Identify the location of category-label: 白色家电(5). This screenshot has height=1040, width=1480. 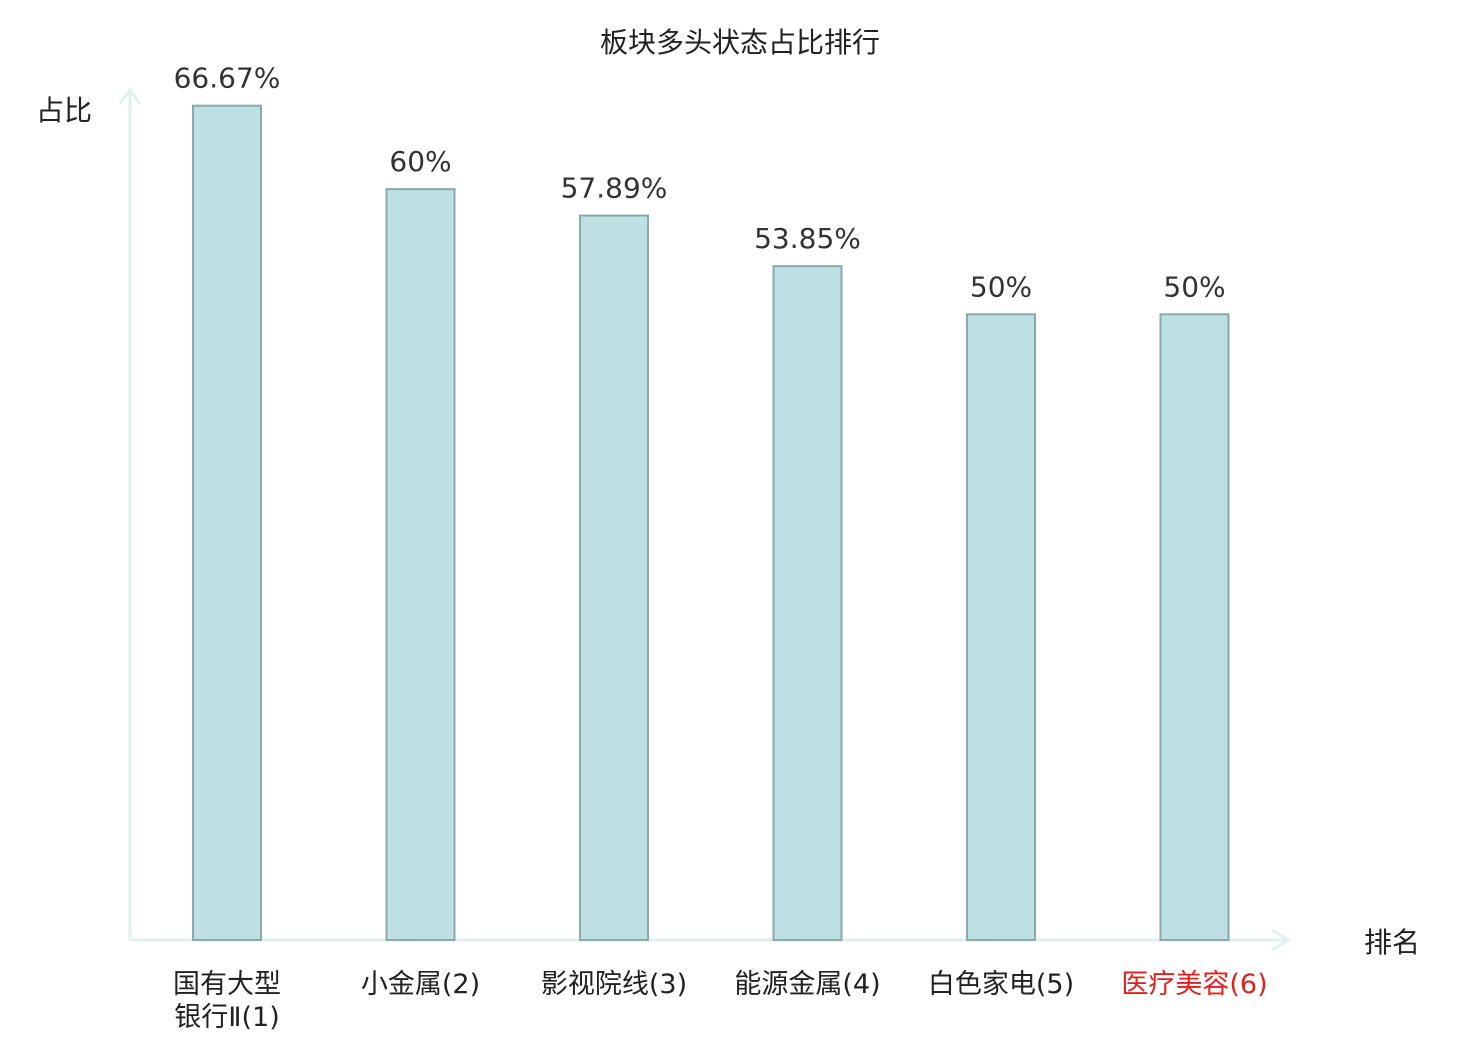
(1001, 984).